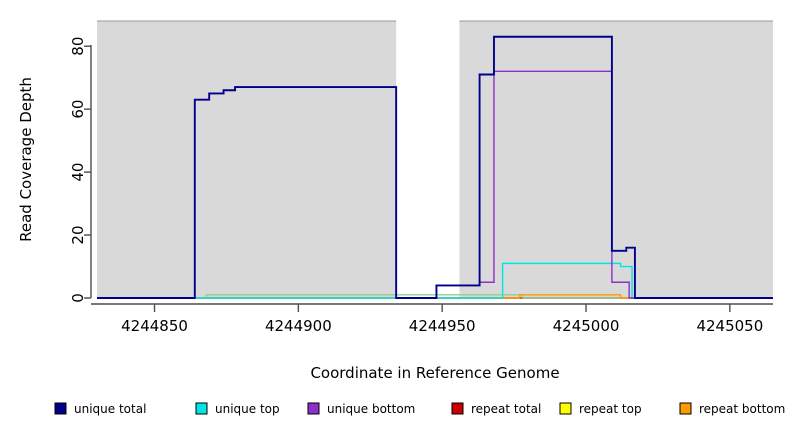 This screenshot has height=432, width=792. What do you see at coordinates (729, 326) in the screenshot?
I see `x-tick-label-4: 4245050` at bounding box center [729, 326].